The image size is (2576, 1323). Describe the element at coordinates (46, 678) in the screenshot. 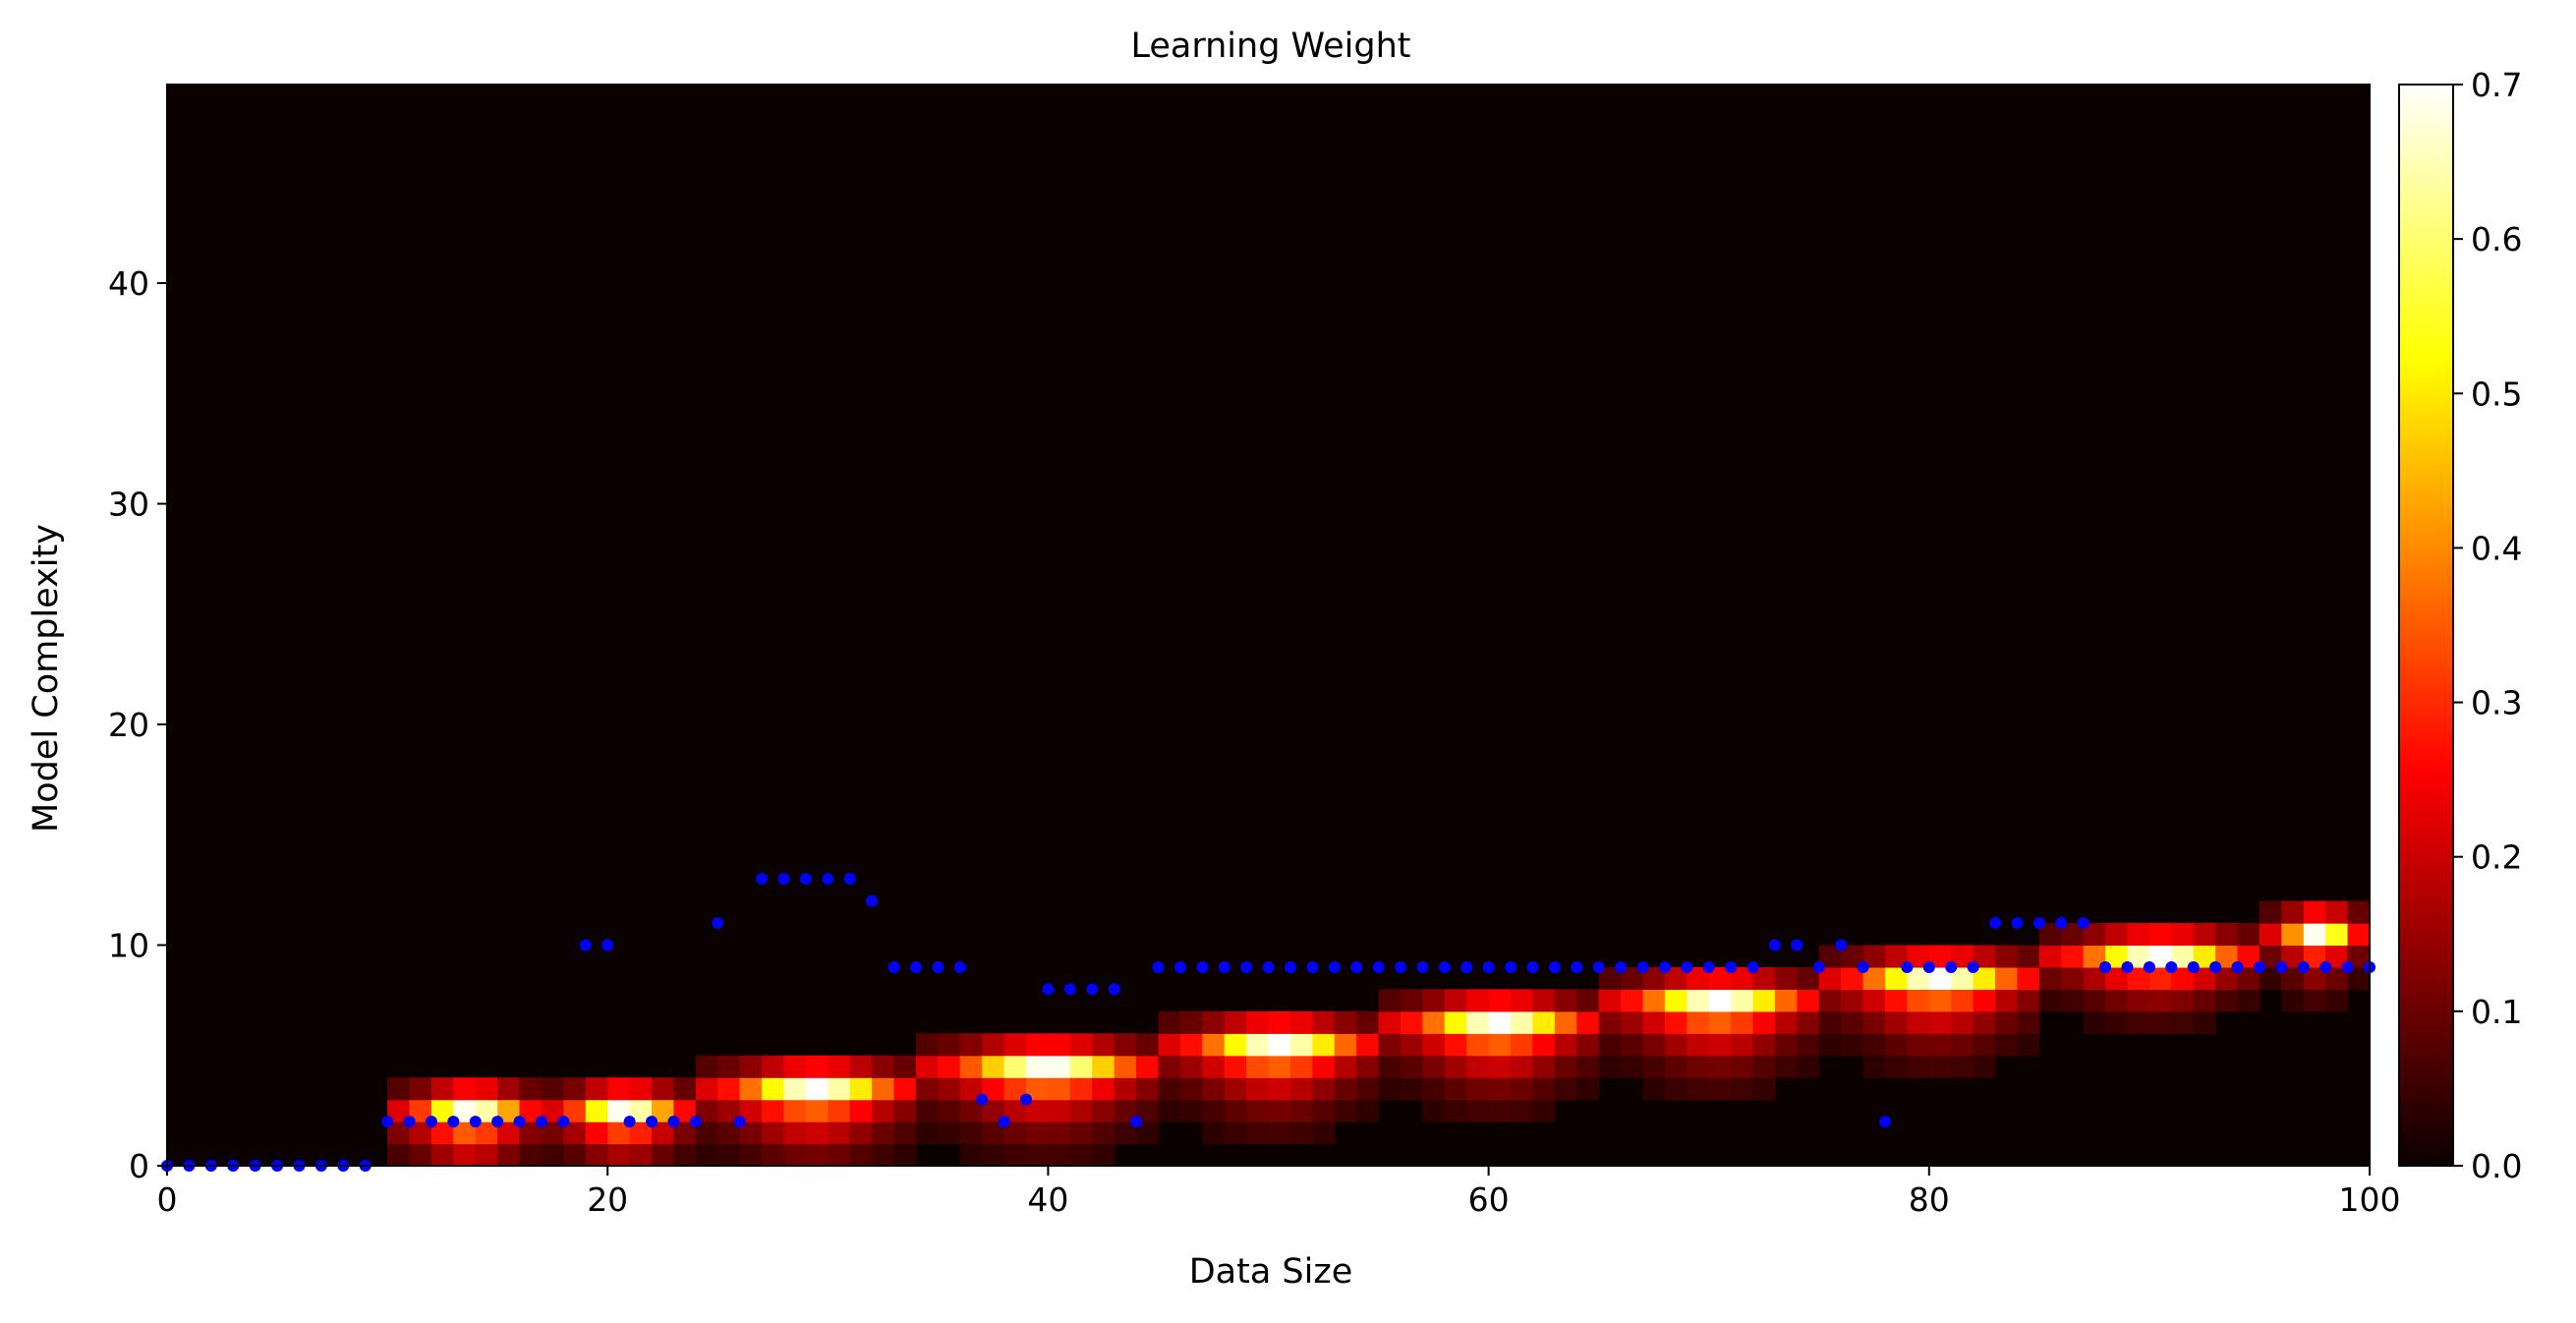

I see `y-axis-label: Model Complexity` at that location.